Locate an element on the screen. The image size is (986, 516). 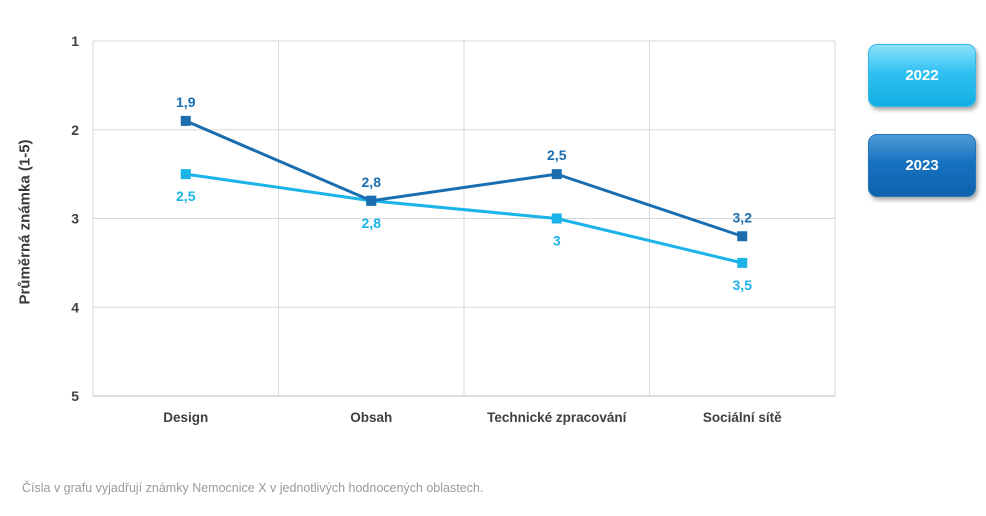
legend-2022-label: 2022 is located at coordinates (922, 75).